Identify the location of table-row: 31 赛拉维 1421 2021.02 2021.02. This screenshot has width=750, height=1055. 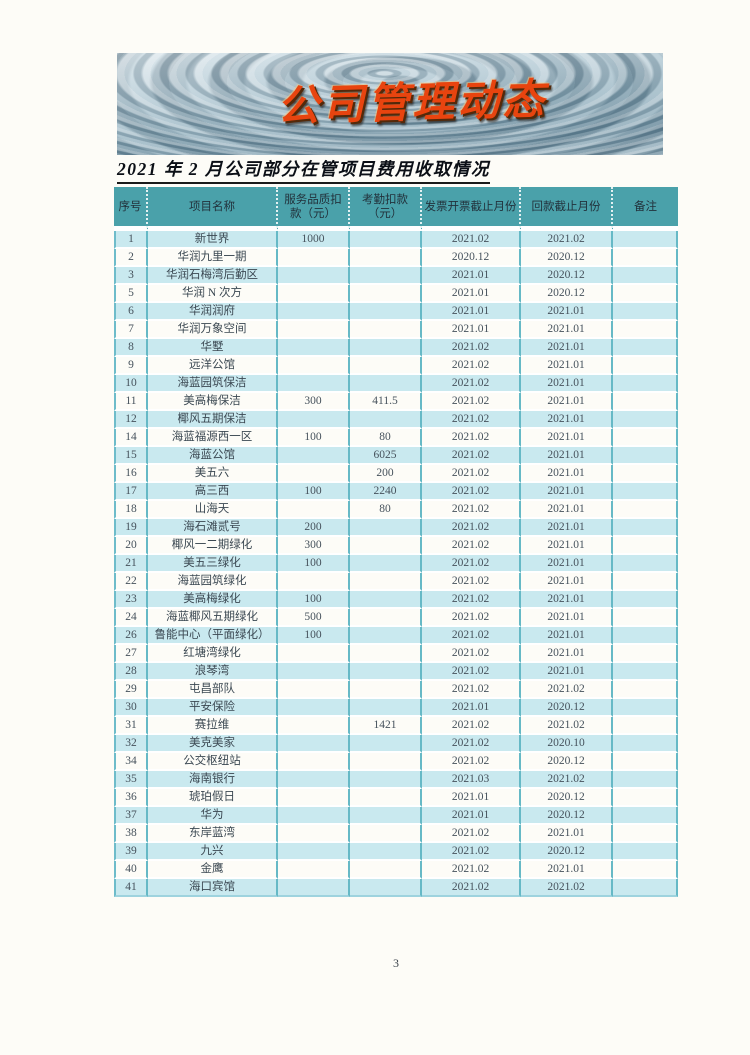
(396, 726).